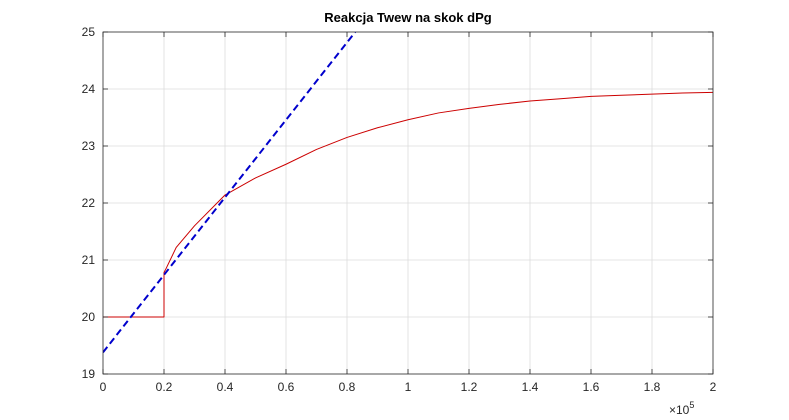 The width and height of the screenshot is (789, 420). Describe the element at coordinates (691, 405) in the screenshot. I see `x-exponent-power: 5` at that location.